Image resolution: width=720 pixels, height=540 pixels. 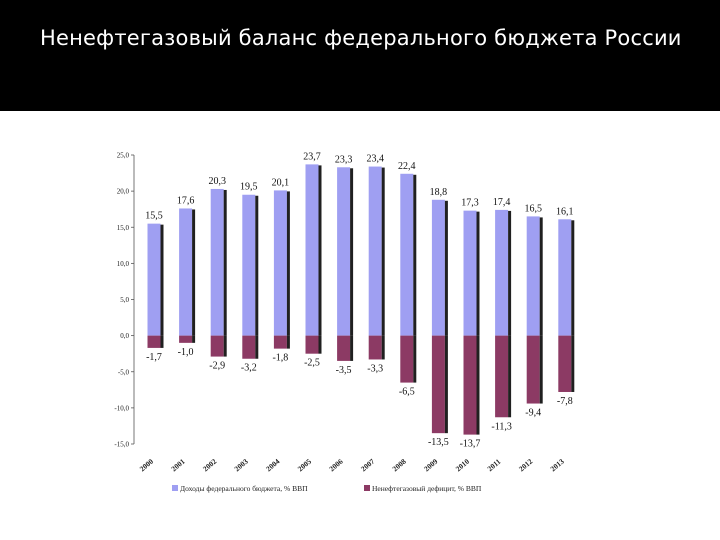 What do you see at coordinates (533, 208) in the screenshot?
I see `revenue-data-label: 16,5` at bounding box center [533, 208].